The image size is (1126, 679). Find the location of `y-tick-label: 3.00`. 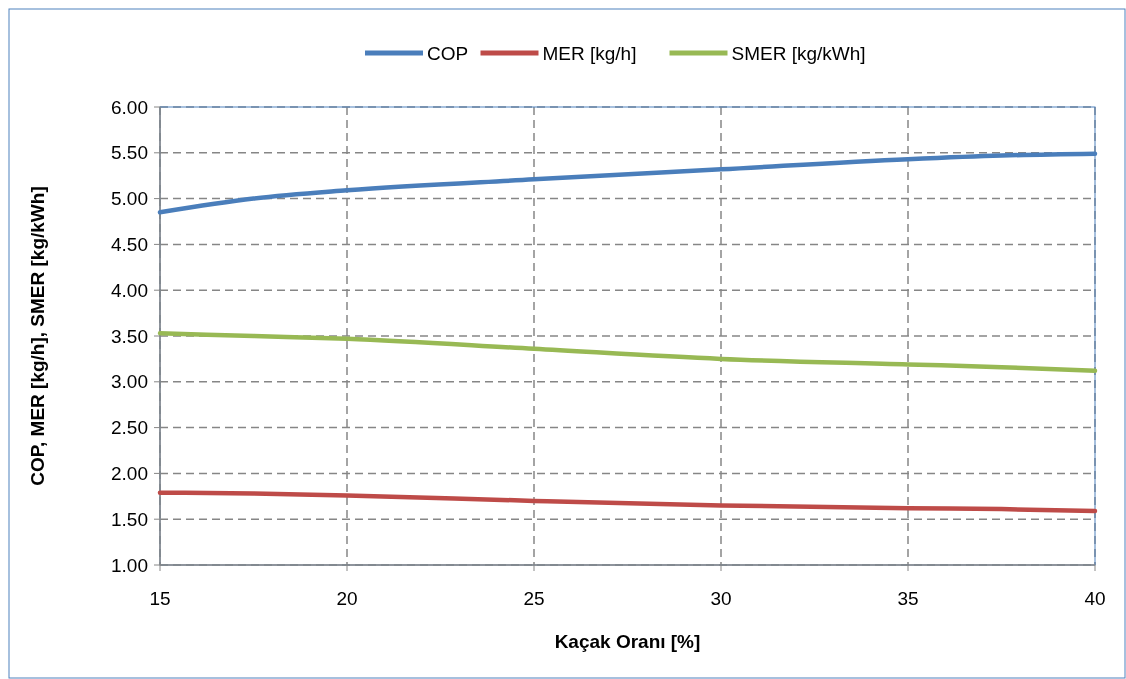

y-tick-label: 3.00 is located at coordinates (129, 382).